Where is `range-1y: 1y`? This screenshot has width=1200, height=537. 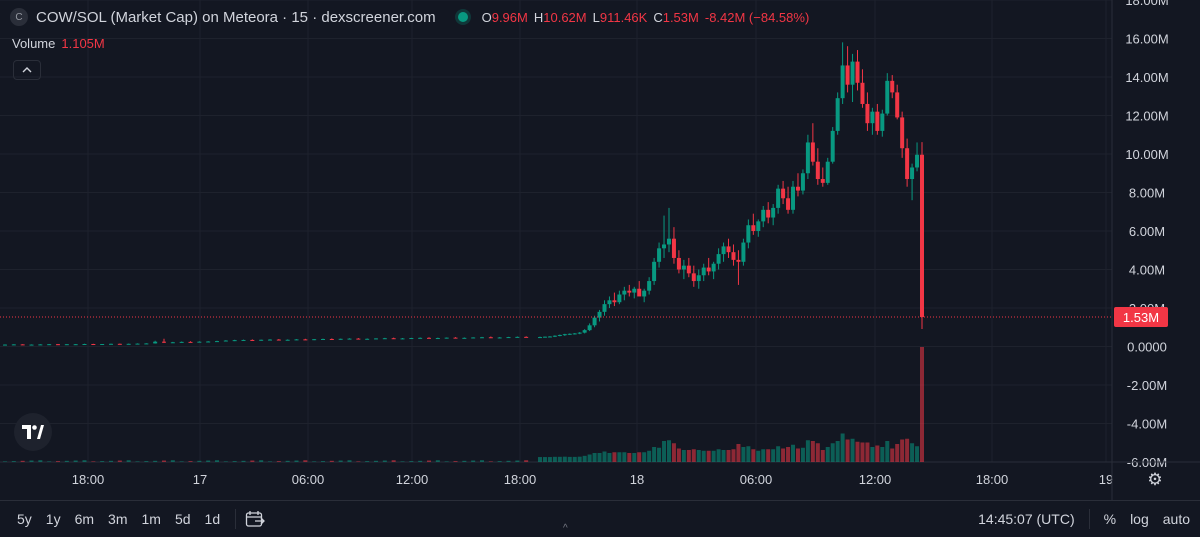 range-1y: 1y is located at coordinates (53, 519).